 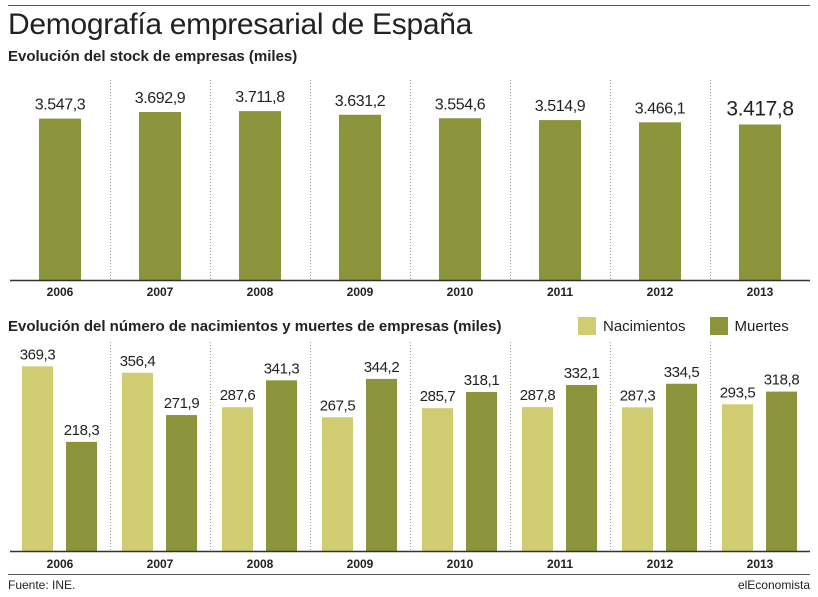 What do you see at coordinates (482, 380) in the screenshot?
I see `death-value-label: 318,1` at bounding box center [482, 380].